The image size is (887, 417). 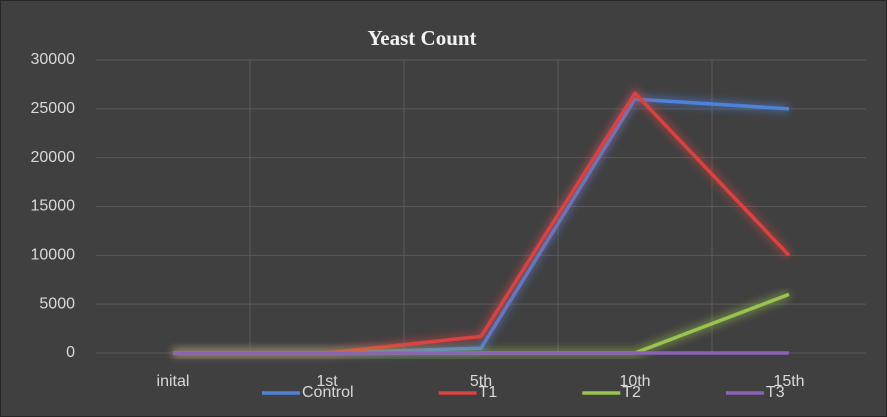 What do you see at coordinates (53, 157) in the screenshot?
I see `y-tick-label: 20000` at bounding box center [53, 157].